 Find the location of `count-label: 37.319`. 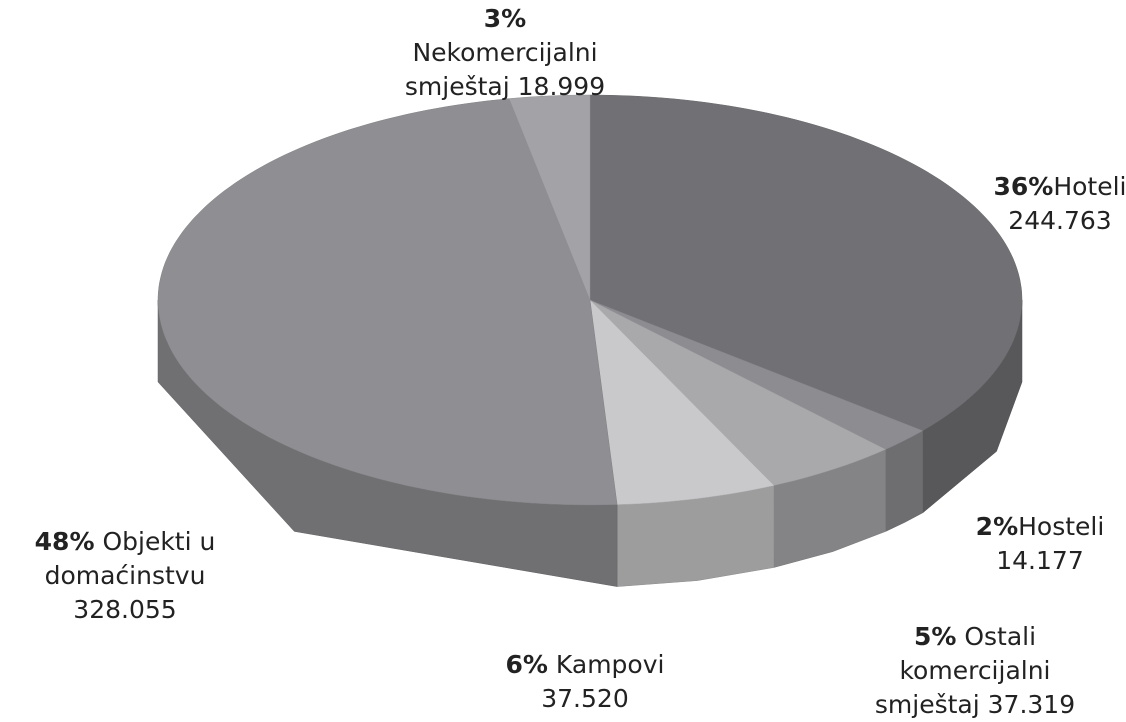

count-label: 37.319 is located at coordinates (1031, 704).